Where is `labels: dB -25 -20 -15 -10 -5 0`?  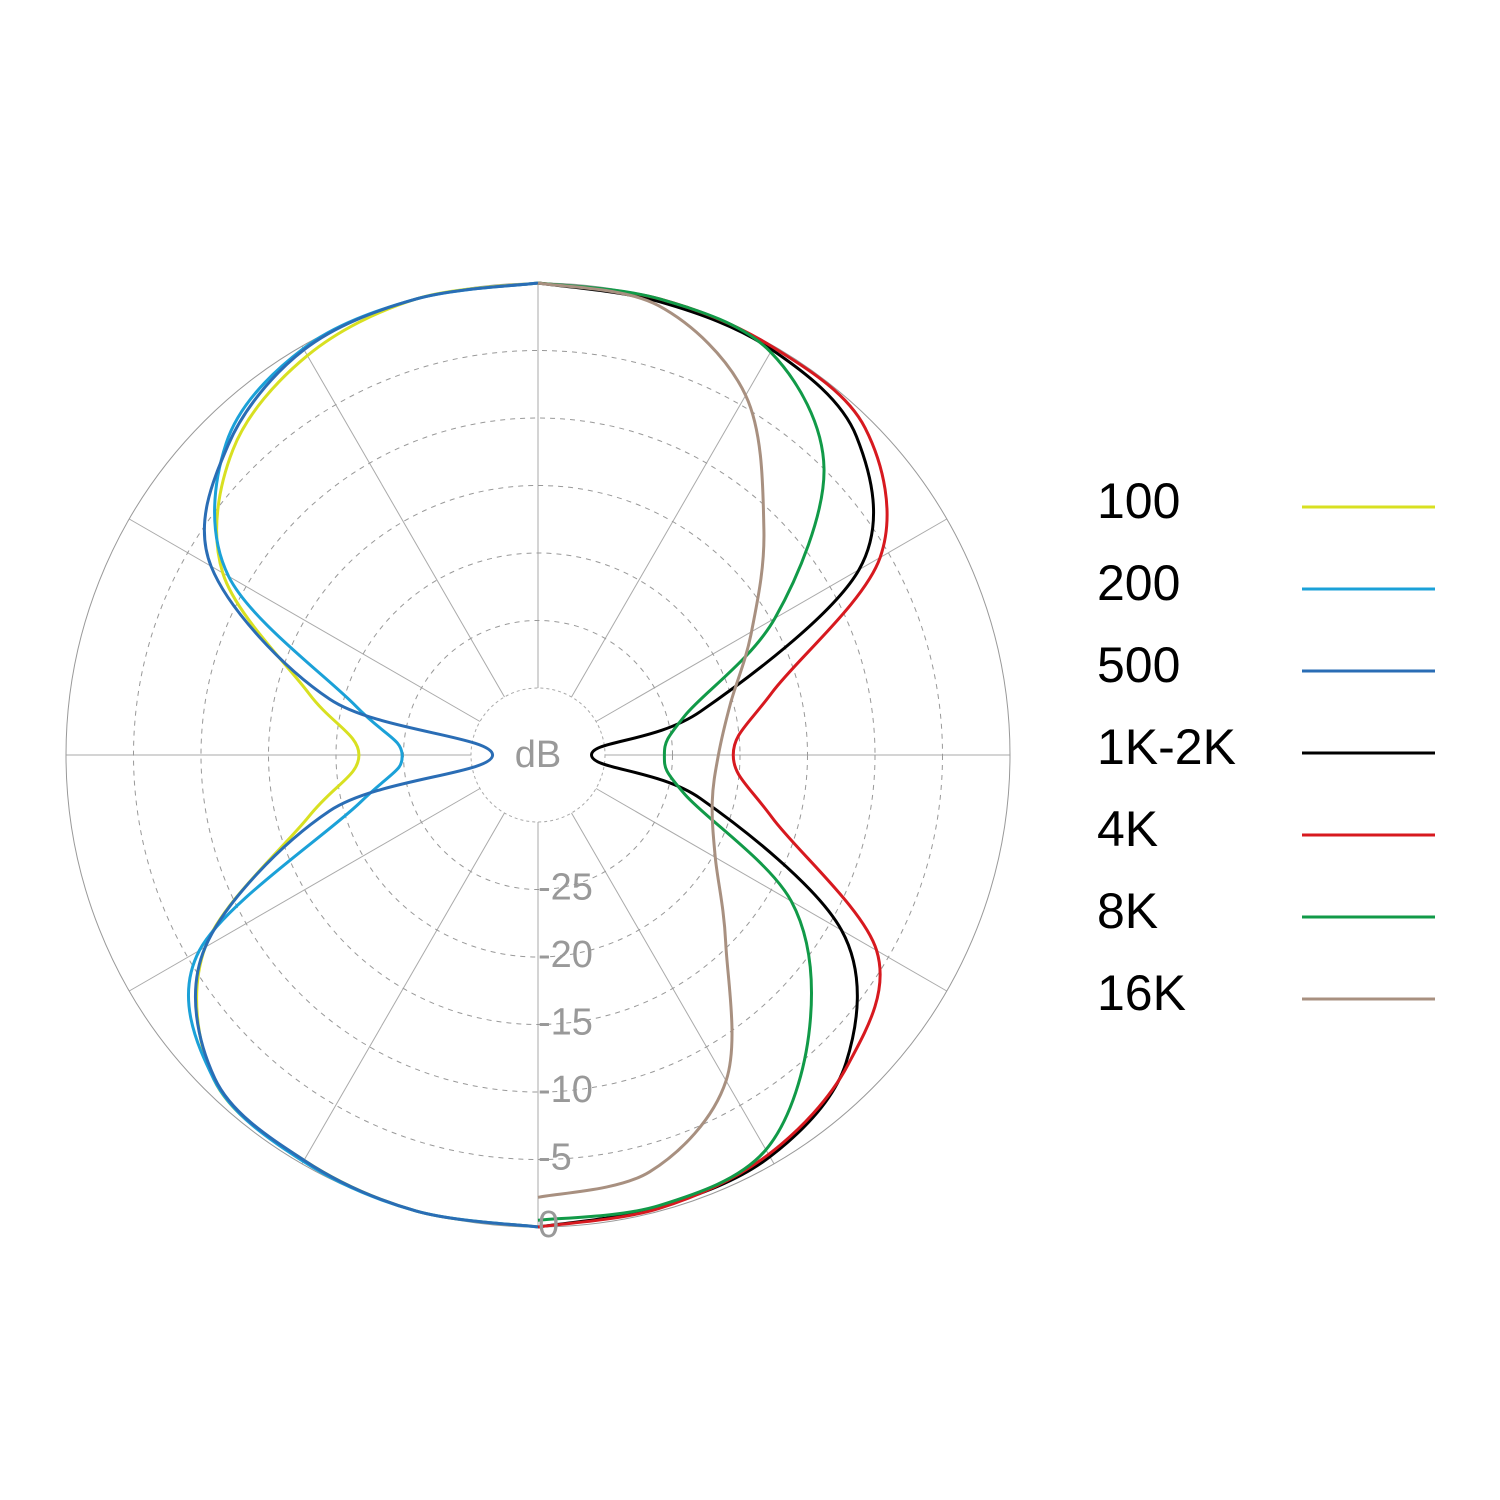
labels: dB -25 -20 -15 -10 -5 0 is located at coordinates (554, 990).